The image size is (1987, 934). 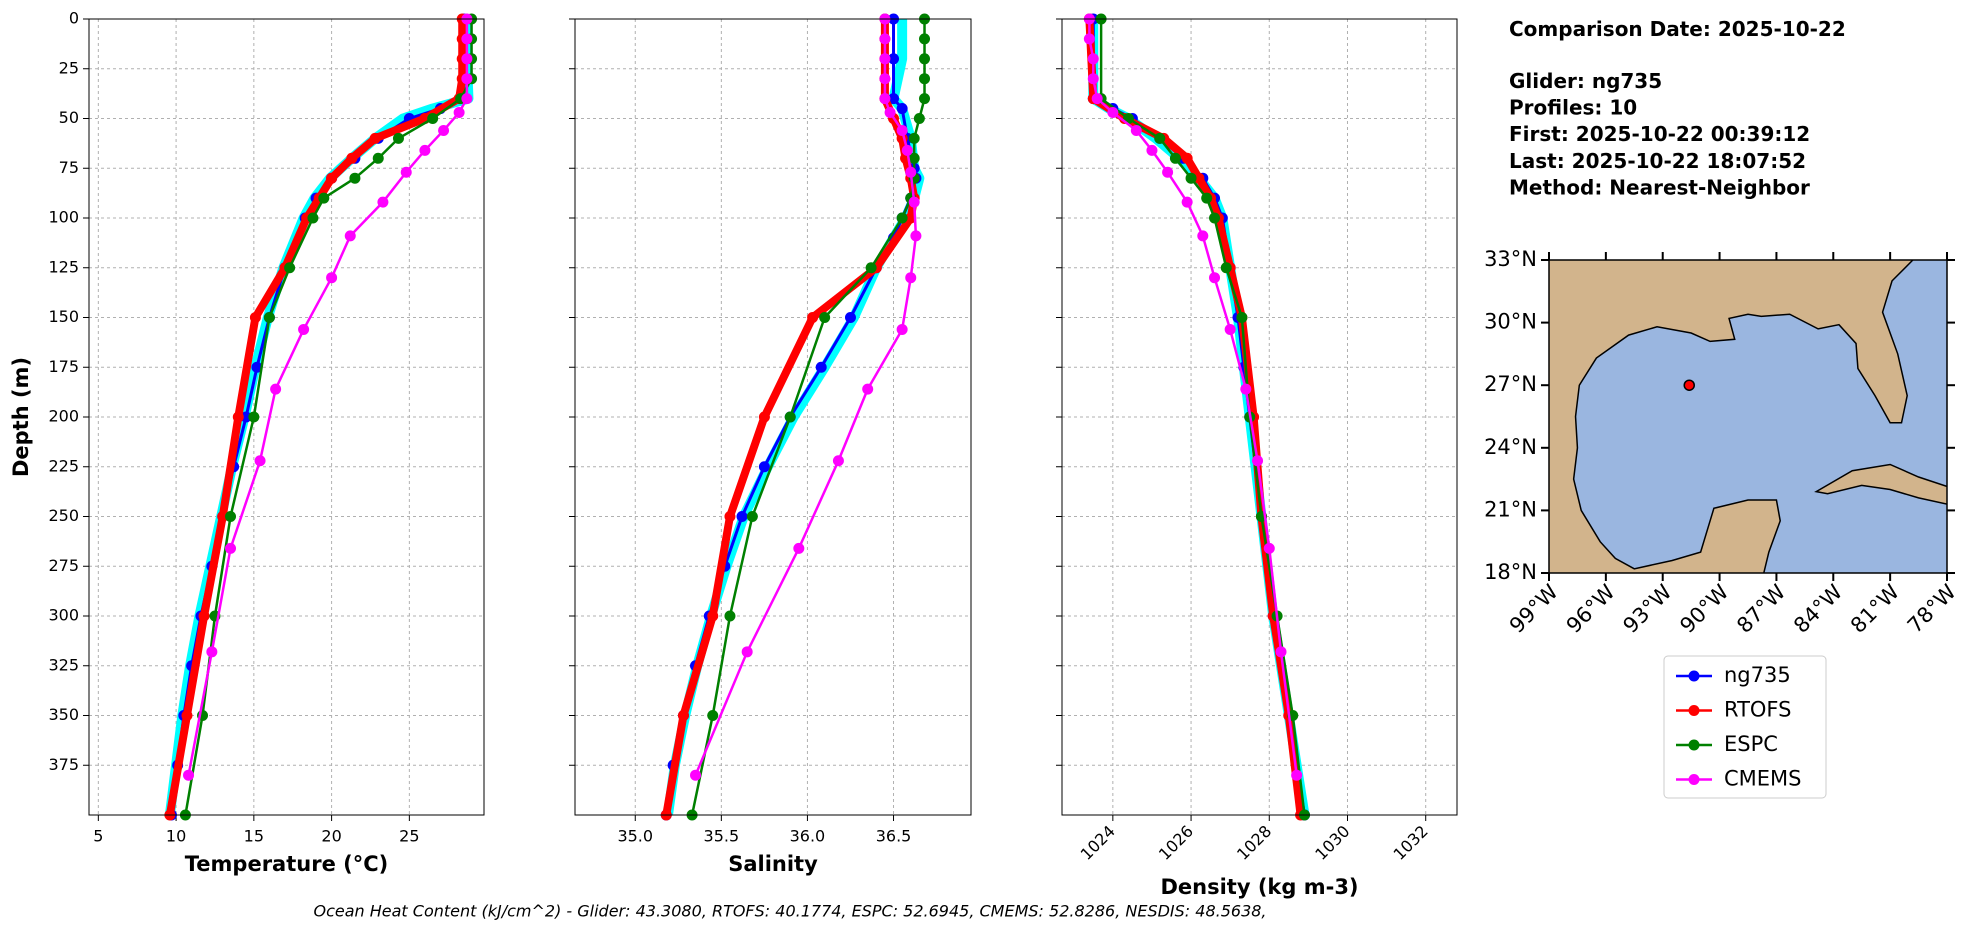 What do you see at coordinates (98, 836) in the screenshot?
I see `x-tick-label: 5` at bounding box center [98, 836].